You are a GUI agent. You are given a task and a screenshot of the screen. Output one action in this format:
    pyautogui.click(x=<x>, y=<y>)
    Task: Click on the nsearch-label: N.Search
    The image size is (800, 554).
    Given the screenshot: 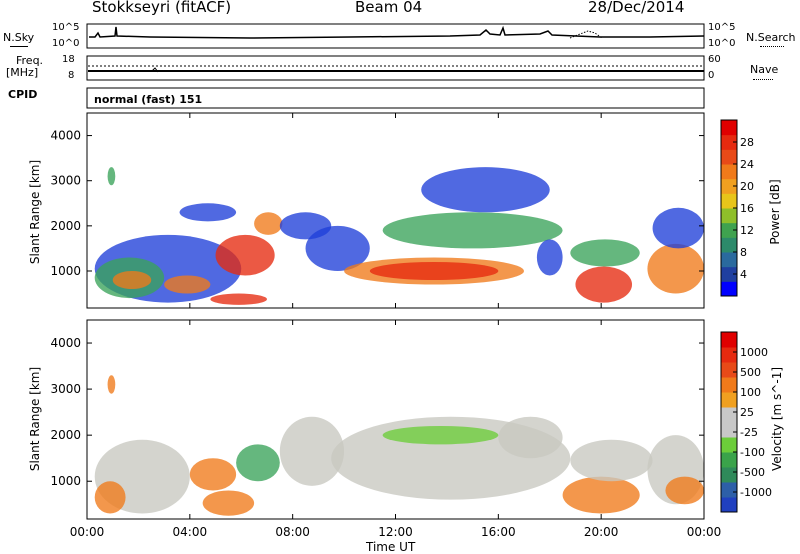 What is the action you would take?
    pyautogui.click(x=771, y=37)
    